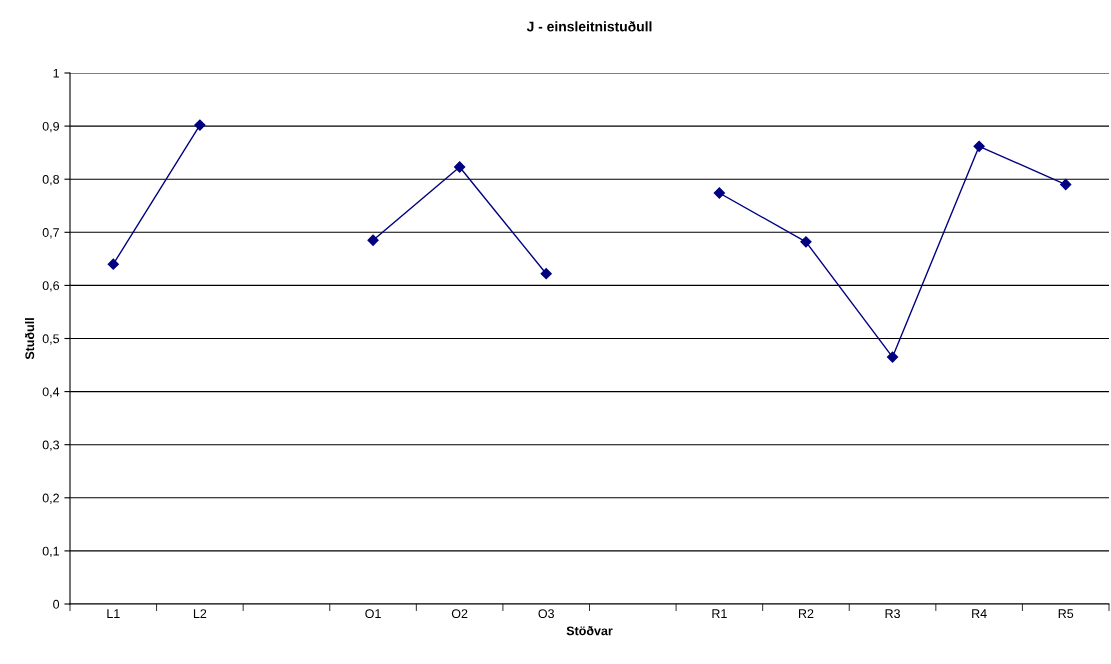  I want to click on y-tick-label: 0,1, so click(50, 552).